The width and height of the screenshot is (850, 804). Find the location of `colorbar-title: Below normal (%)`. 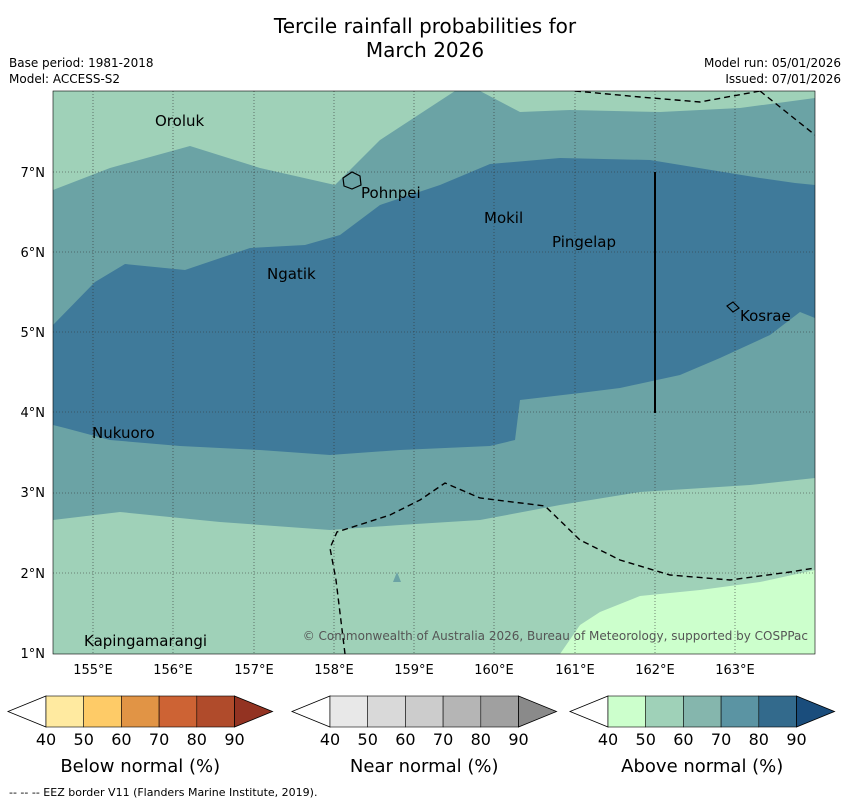

colorbar-title: Below normal (%) is located at coordinates (140, 766).